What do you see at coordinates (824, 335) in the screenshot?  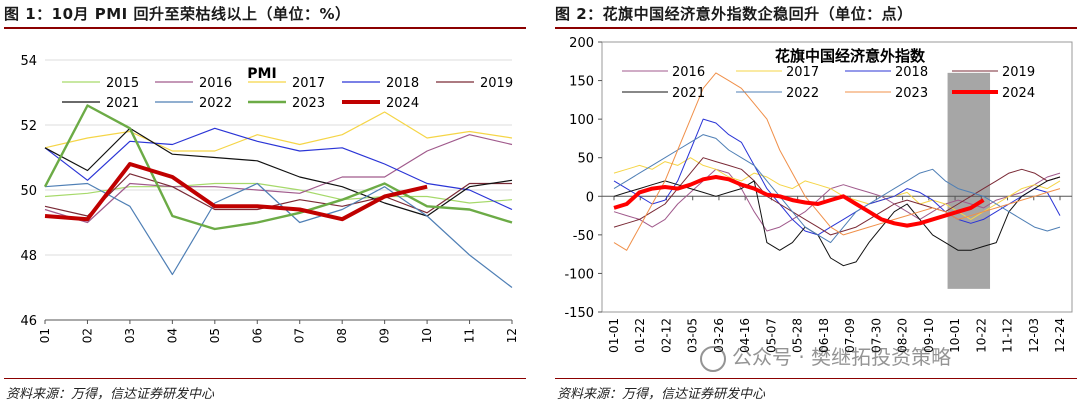 I see `x-tick-label: 06-18` at bounding box center [824, 335].